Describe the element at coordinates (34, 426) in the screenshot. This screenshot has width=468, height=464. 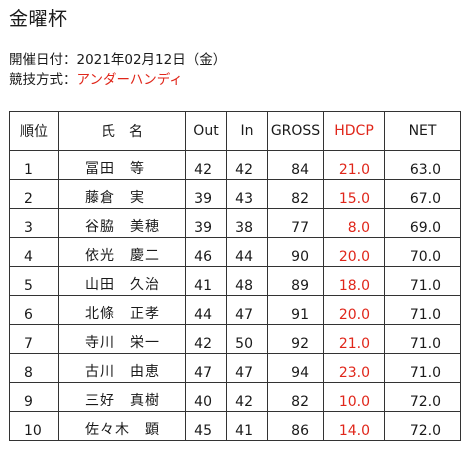
I see `cell-rank: 10` at that location.